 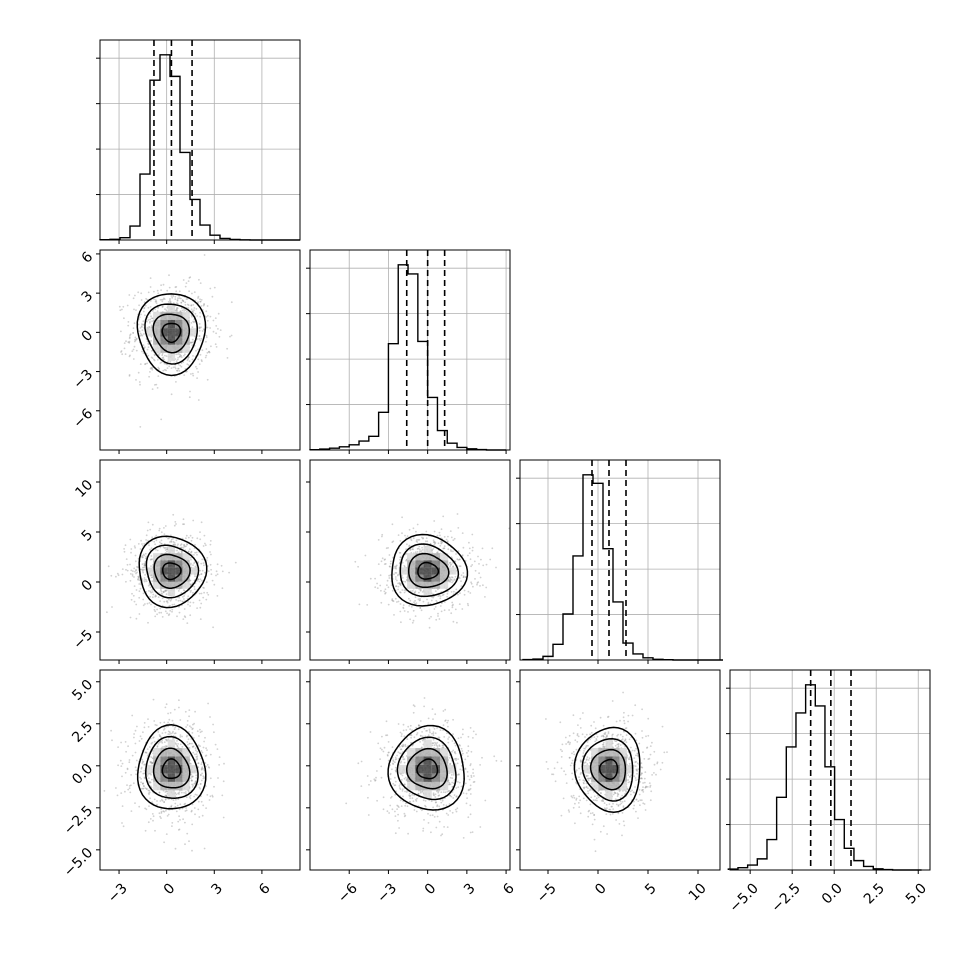 I want to click on pair-frame, so click(x=200, y=770).